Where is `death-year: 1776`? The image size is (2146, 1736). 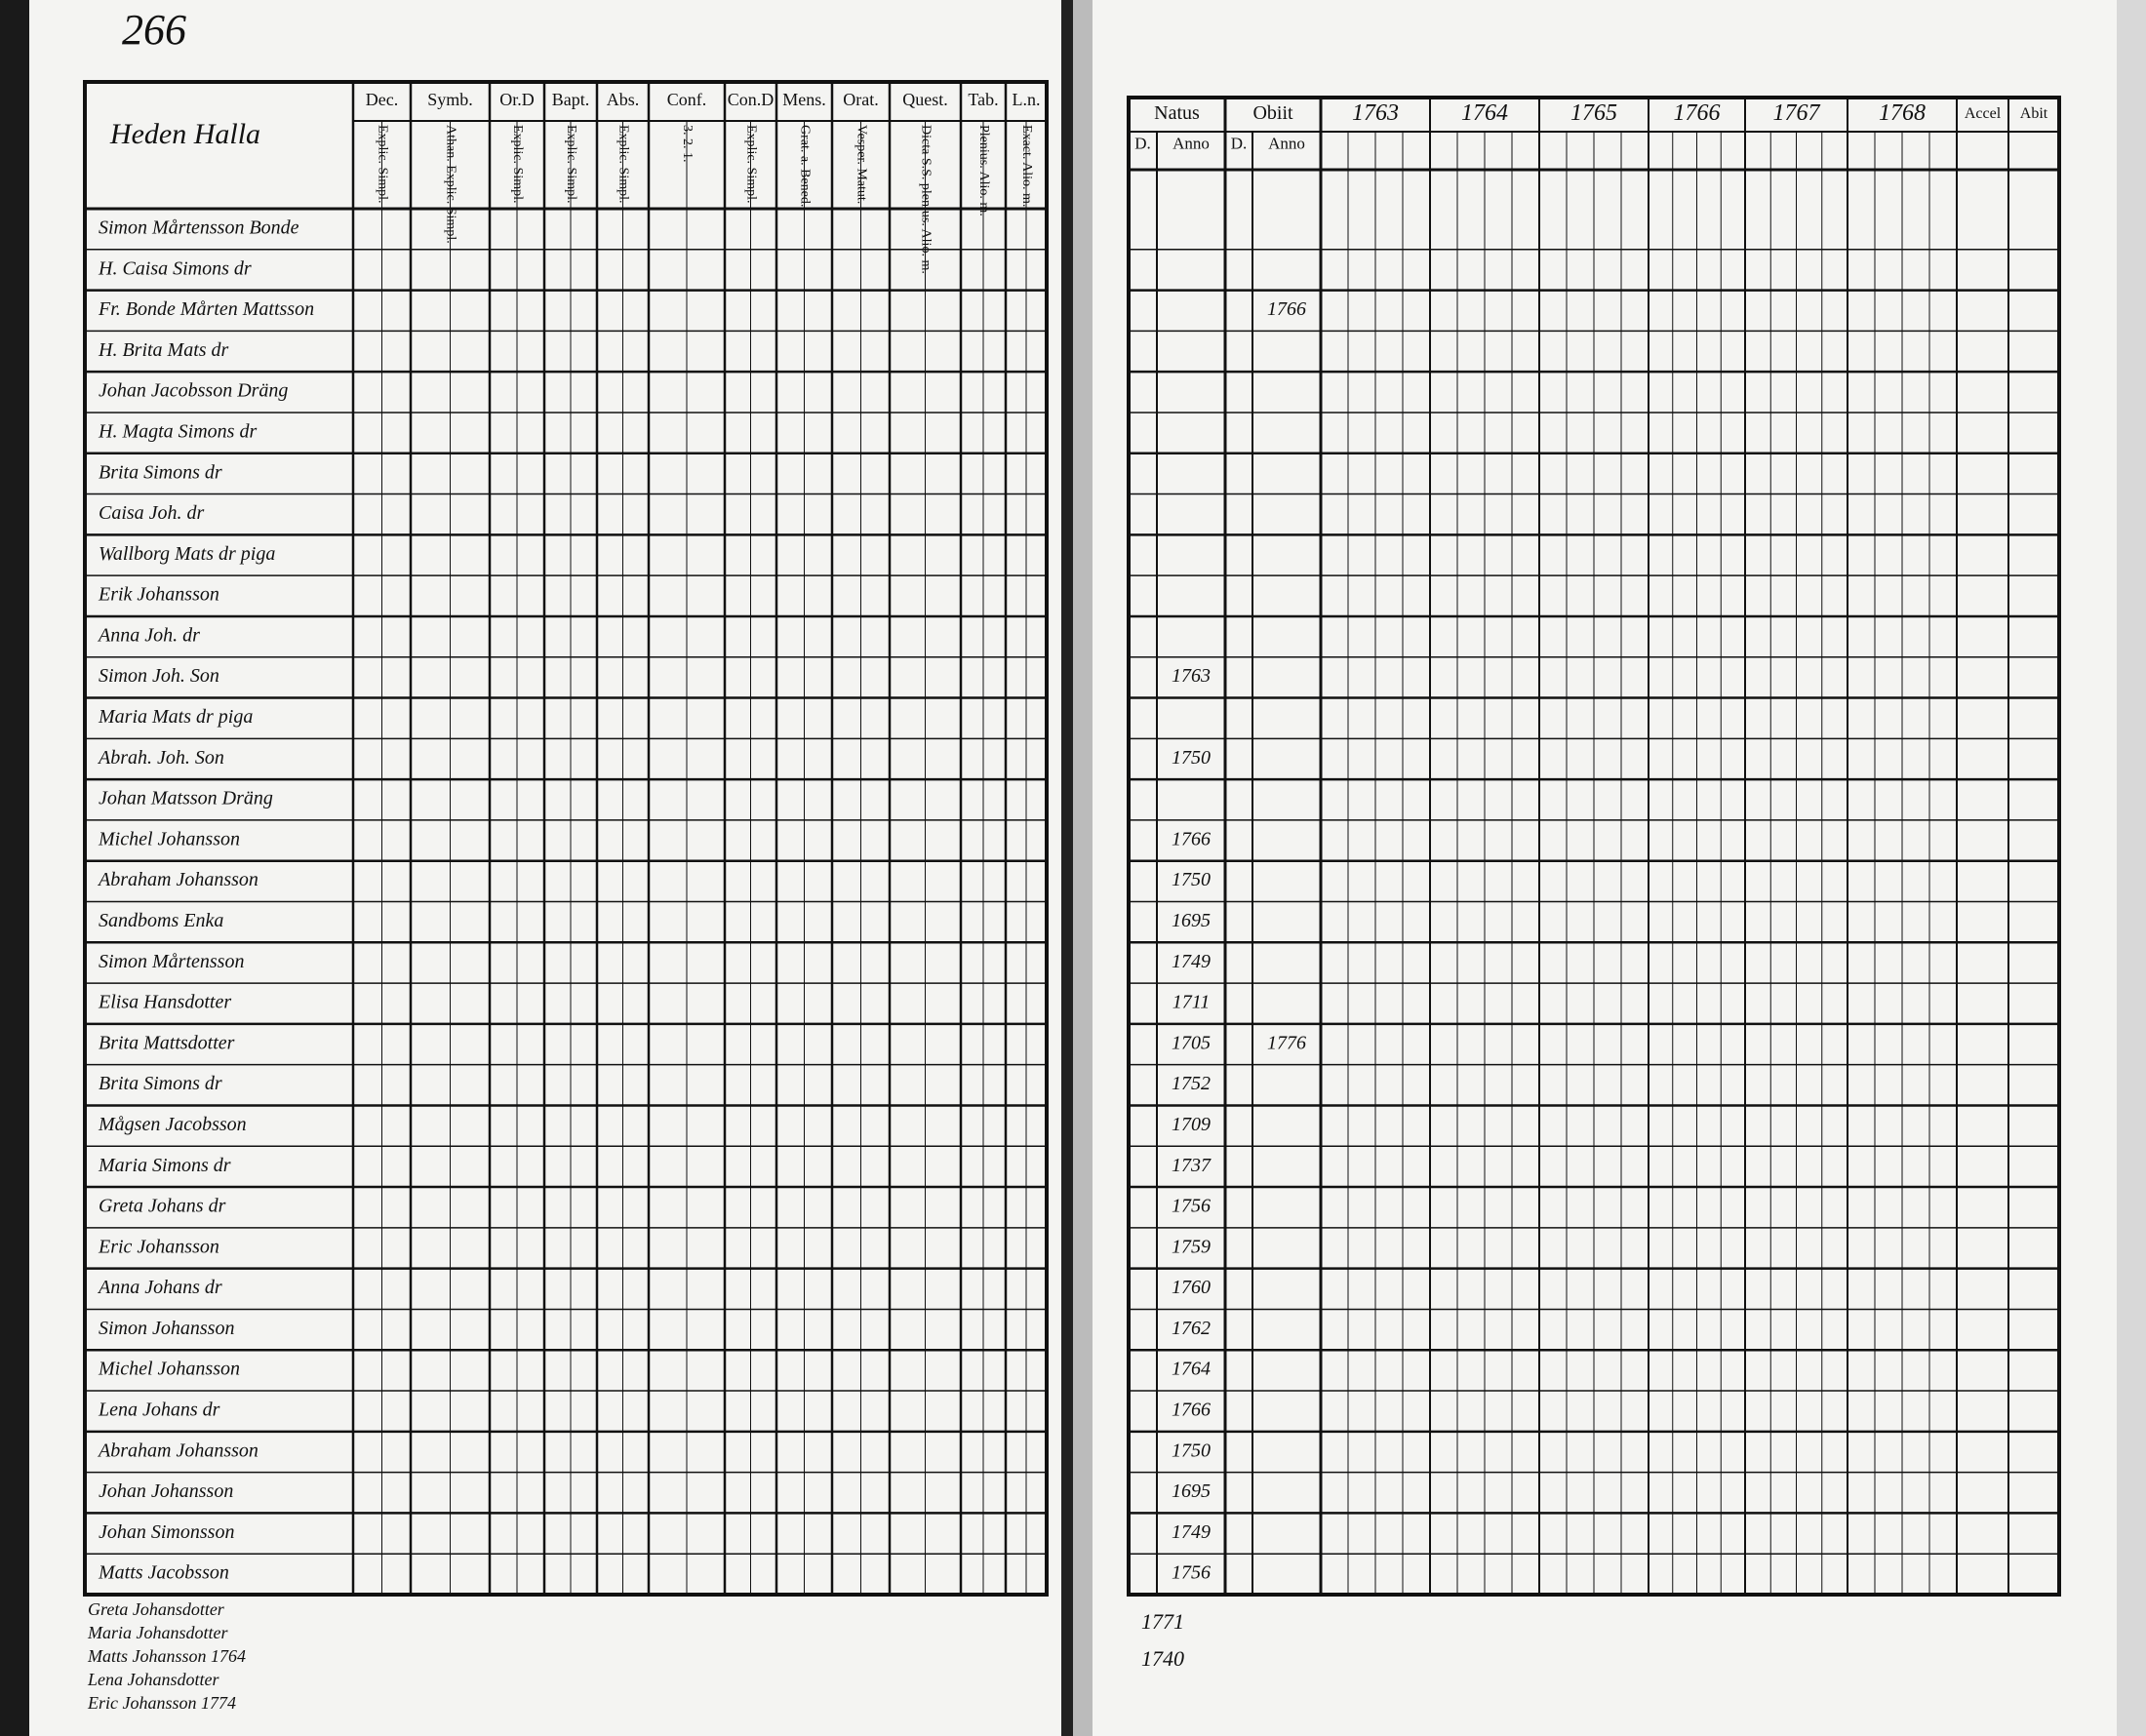
death-year: 1776 is located at coordinates (1286, 1042).